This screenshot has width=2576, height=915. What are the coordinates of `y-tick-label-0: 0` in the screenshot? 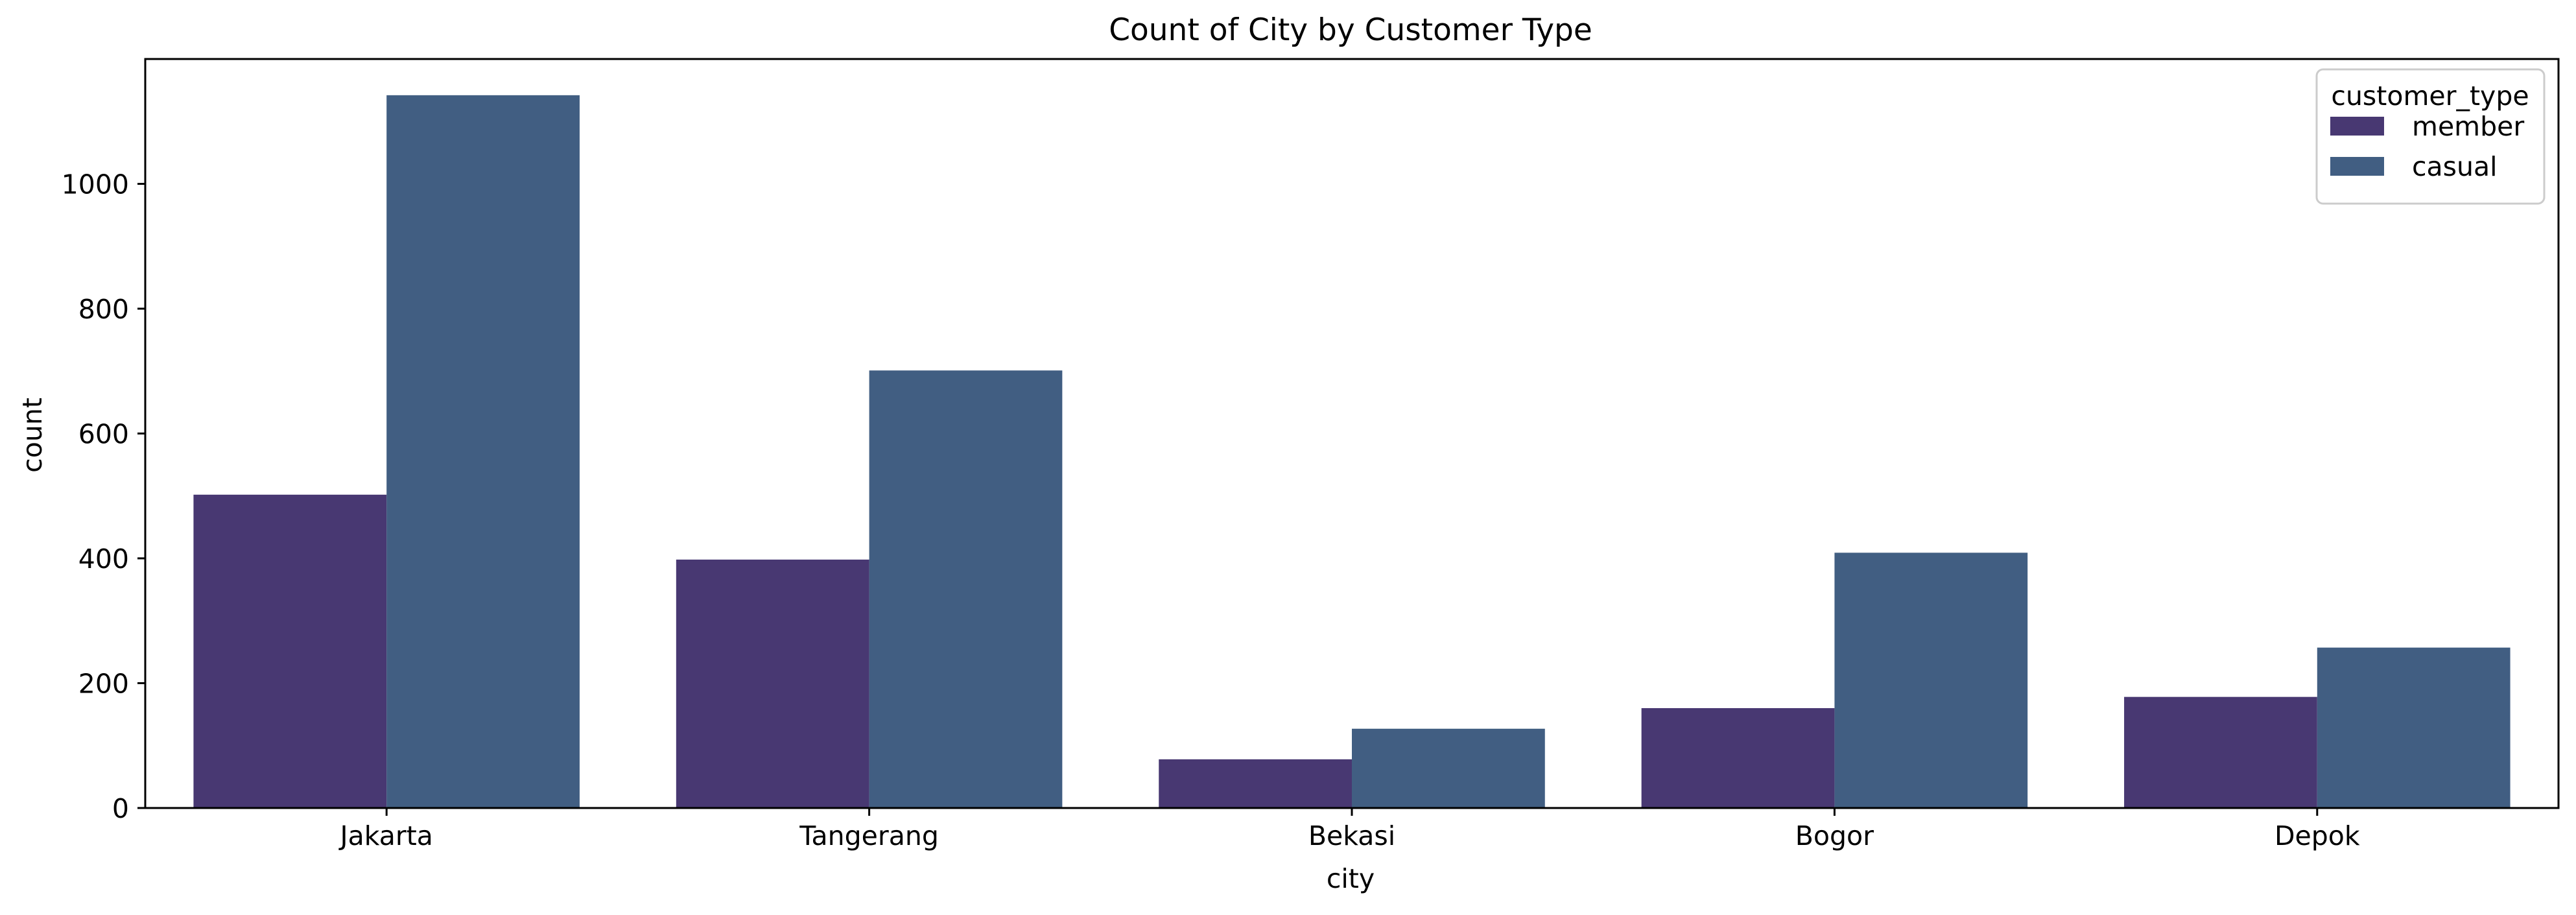 It's located at (120, 808).